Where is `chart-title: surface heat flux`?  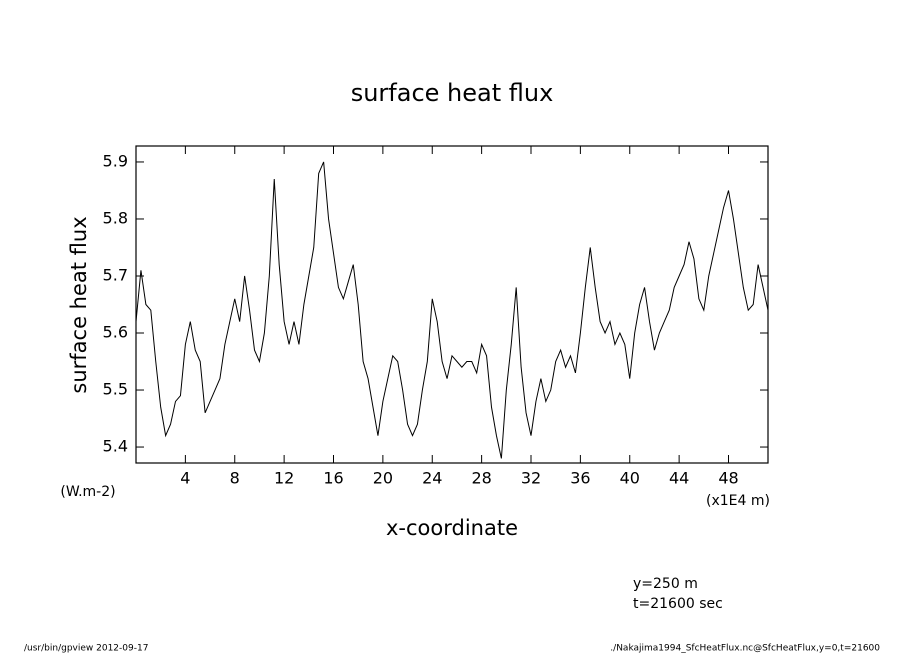 chart-title: surface heat flux is located at coordinates (452, 93).